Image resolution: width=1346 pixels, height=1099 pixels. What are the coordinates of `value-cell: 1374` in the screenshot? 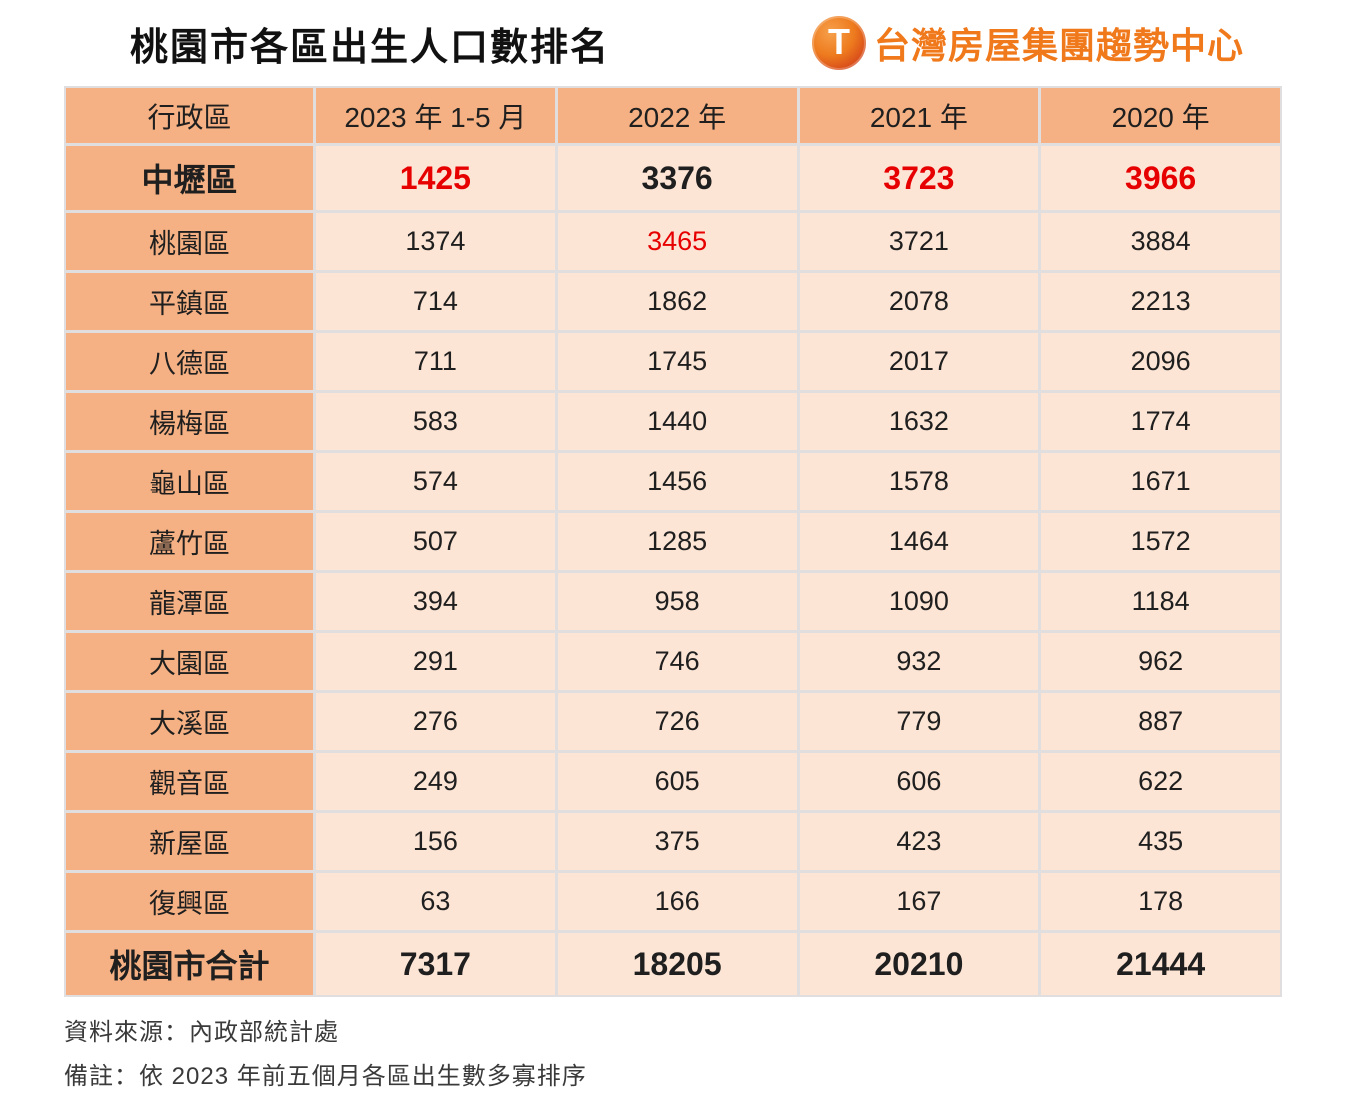 It's located at (435, 241).